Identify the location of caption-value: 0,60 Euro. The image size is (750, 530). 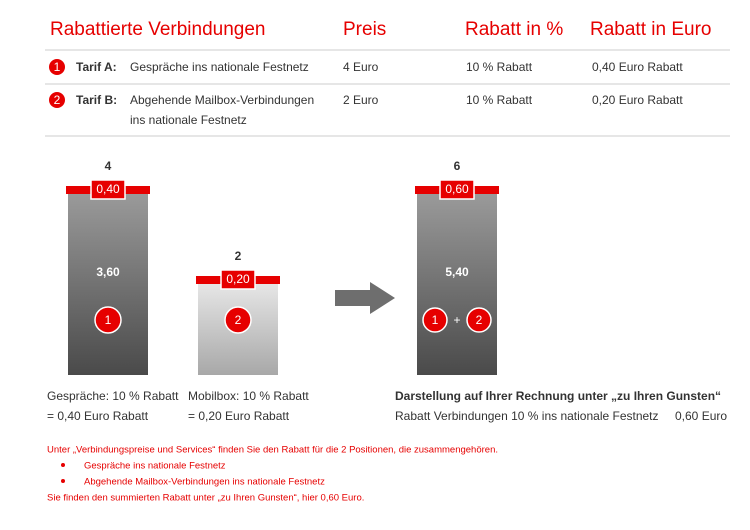
(701, 416).